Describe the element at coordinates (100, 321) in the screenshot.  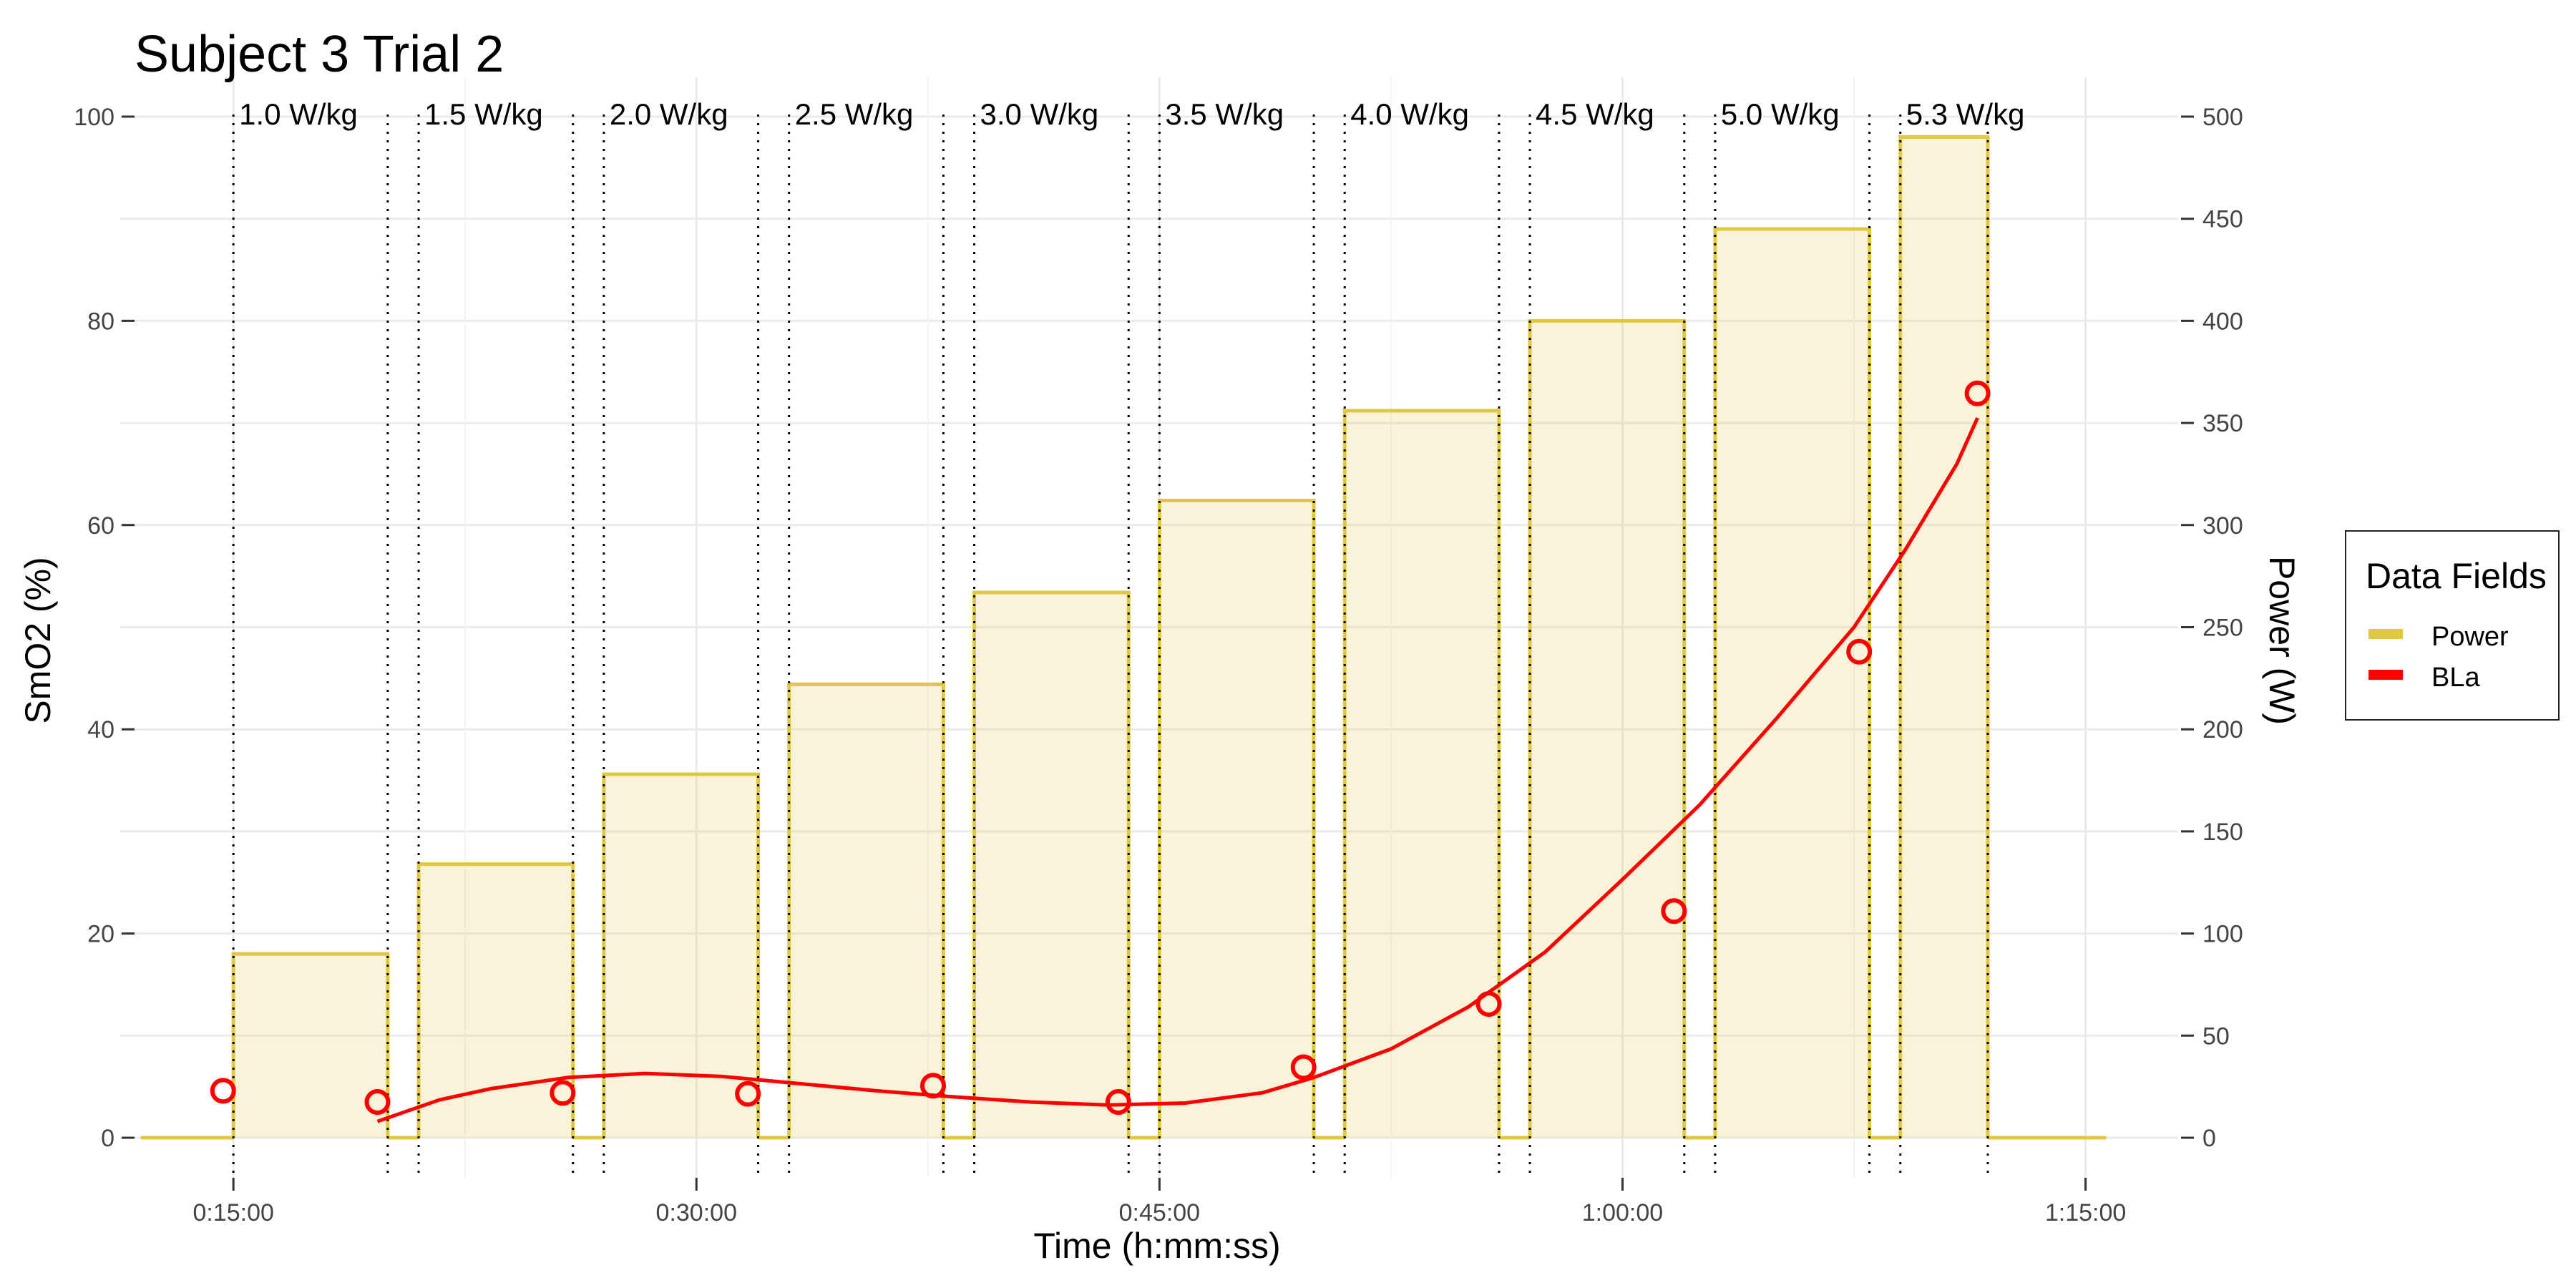
I see `left-axis-tick-label: 80` at that location.